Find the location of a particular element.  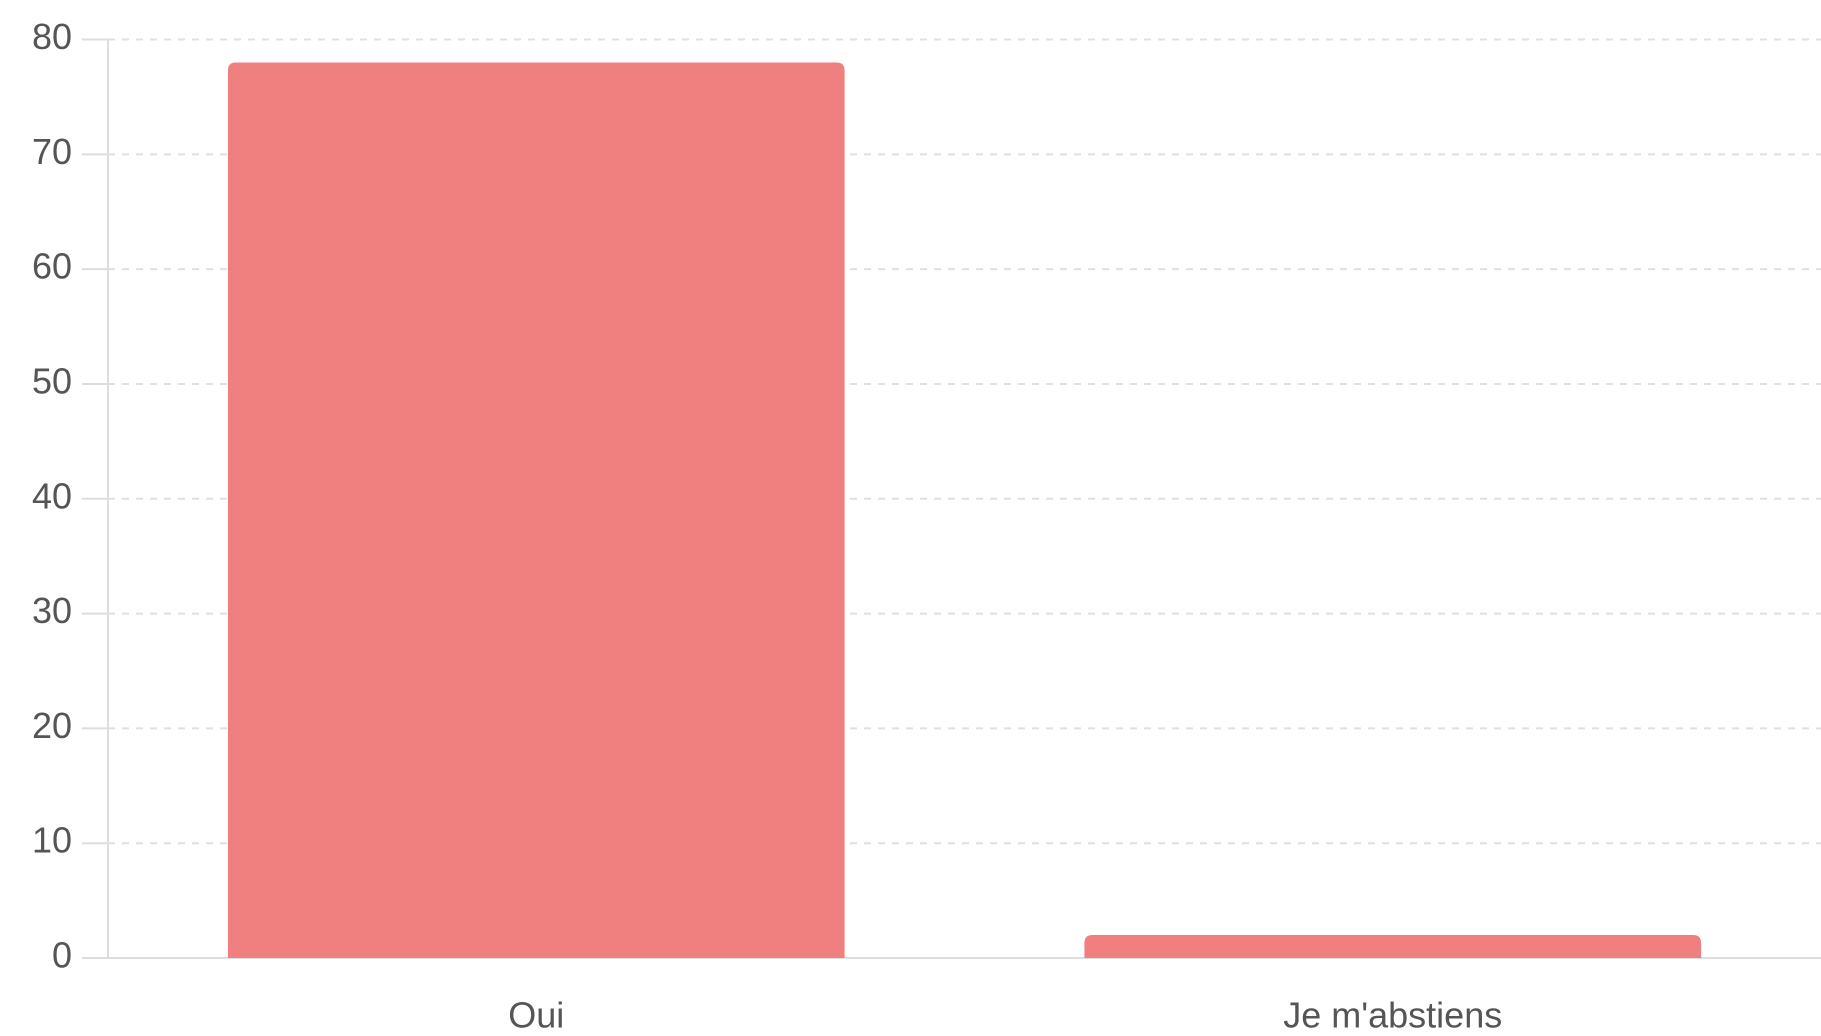

y-tick-label: 50 is located at coordinates (52, 380).